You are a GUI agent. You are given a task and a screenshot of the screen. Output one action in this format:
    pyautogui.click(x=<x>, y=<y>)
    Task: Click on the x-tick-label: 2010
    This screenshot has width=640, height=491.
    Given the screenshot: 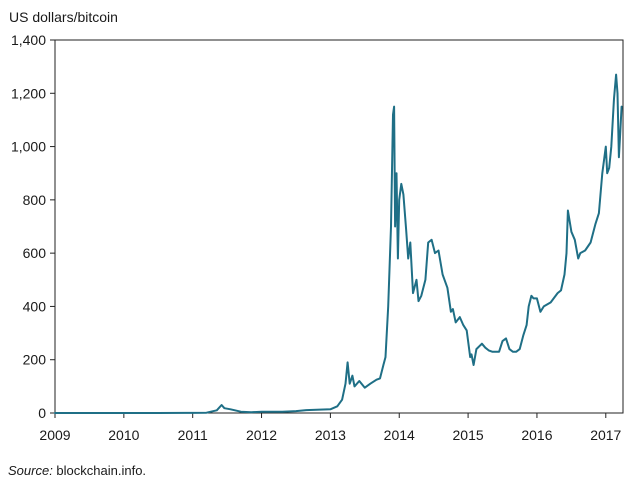 What is the action you would take?
    pyautogui.click(x=123, y=435)
    